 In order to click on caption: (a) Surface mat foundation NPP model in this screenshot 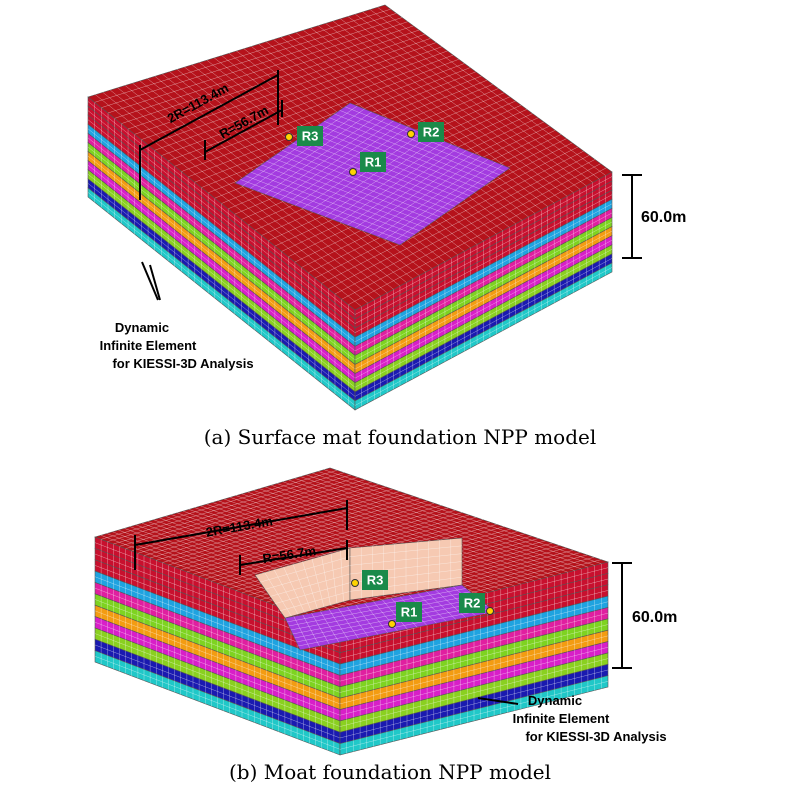, I will do `click(400, 437)`.